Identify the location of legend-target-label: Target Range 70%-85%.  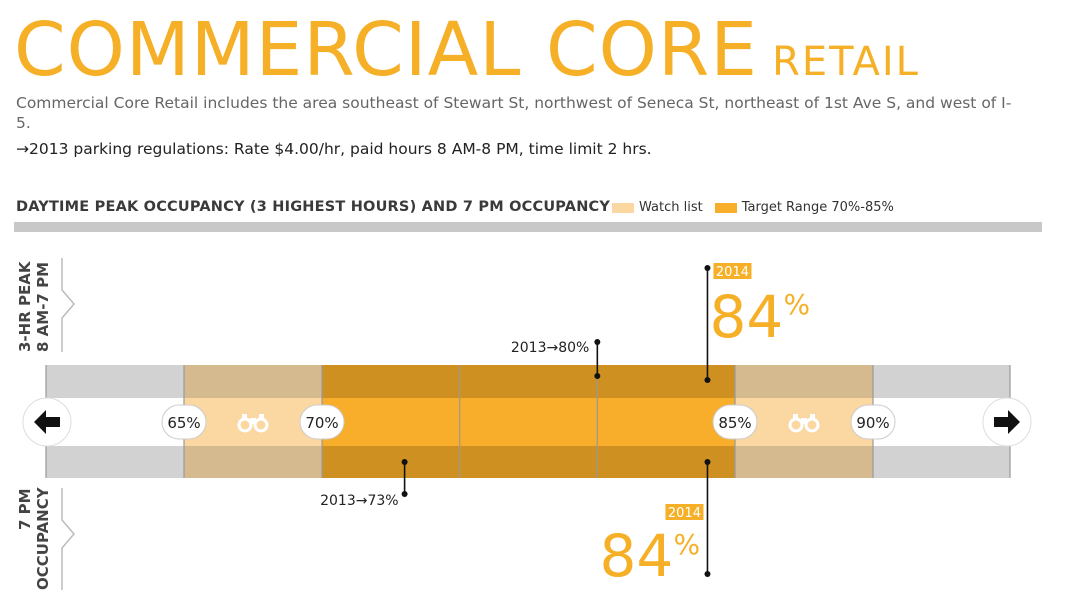
(817, 207).